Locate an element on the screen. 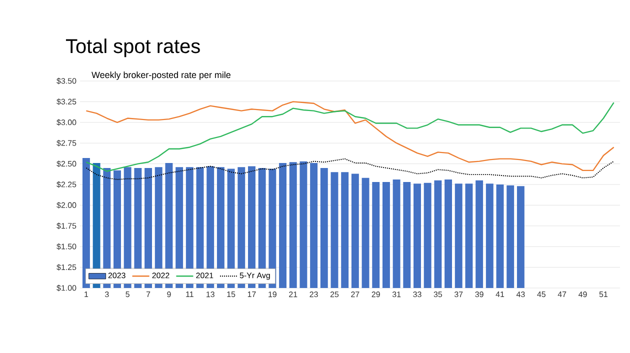 The width and height of the screenshot is (630, 353). chart-title: Total spot rates is located at coordinates (133, 48).